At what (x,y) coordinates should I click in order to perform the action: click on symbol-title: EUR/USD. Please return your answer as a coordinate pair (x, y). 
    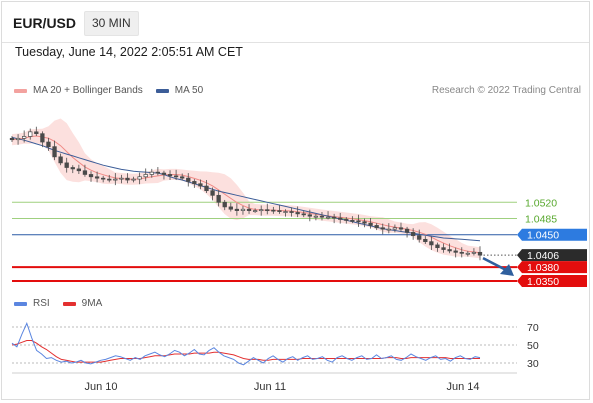
    Looking at the image, I should click on (45, 23).